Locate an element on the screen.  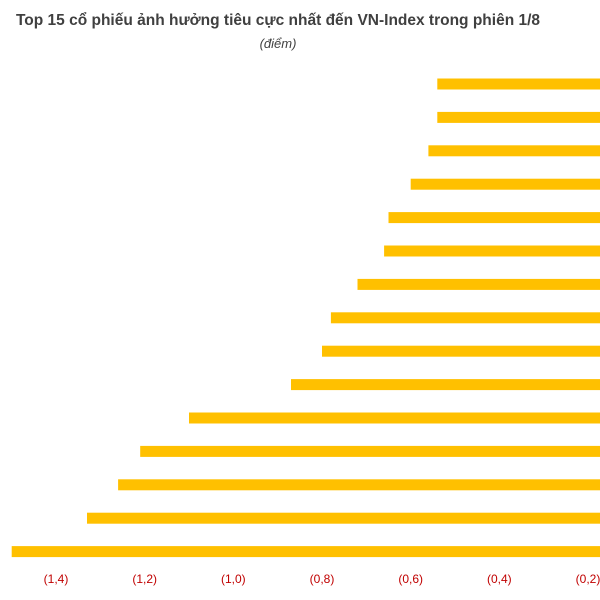
x-tick-label: (0,4) is located at coordinates (499, 579).